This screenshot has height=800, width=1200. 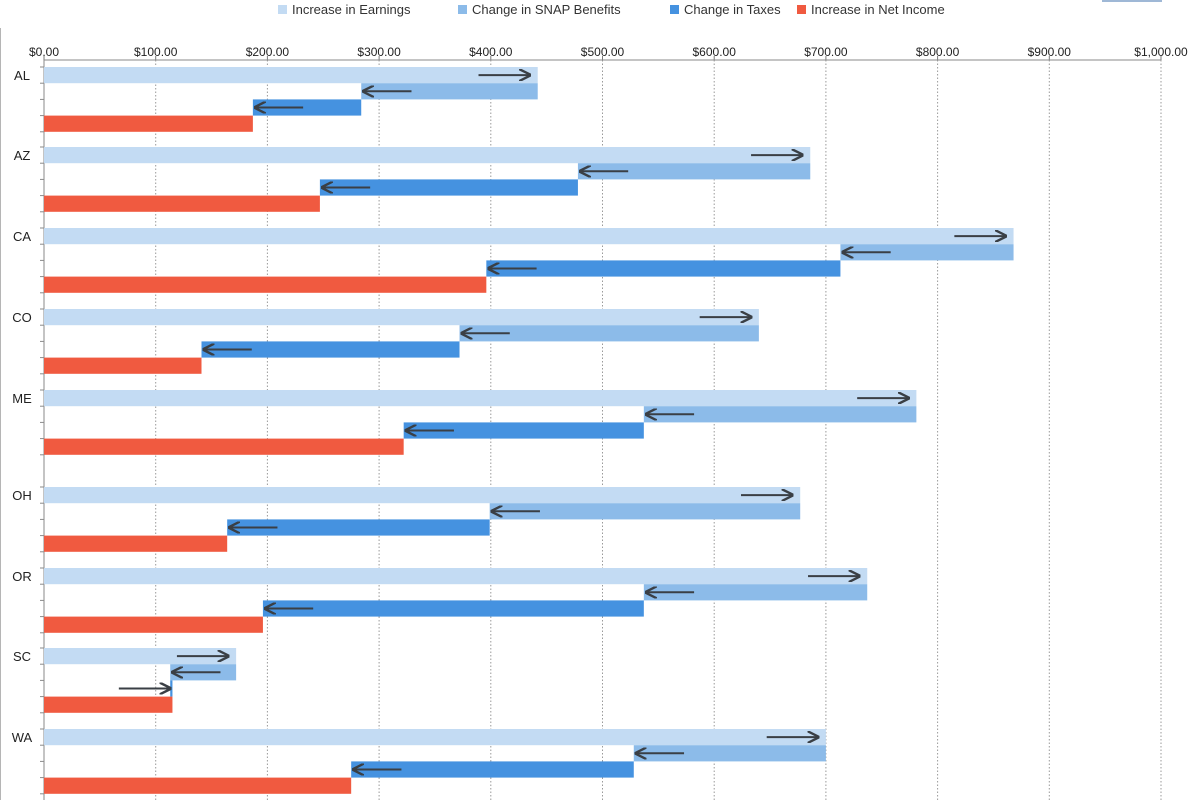 I want to click on category-label: WA, so click(x=22, y=737).